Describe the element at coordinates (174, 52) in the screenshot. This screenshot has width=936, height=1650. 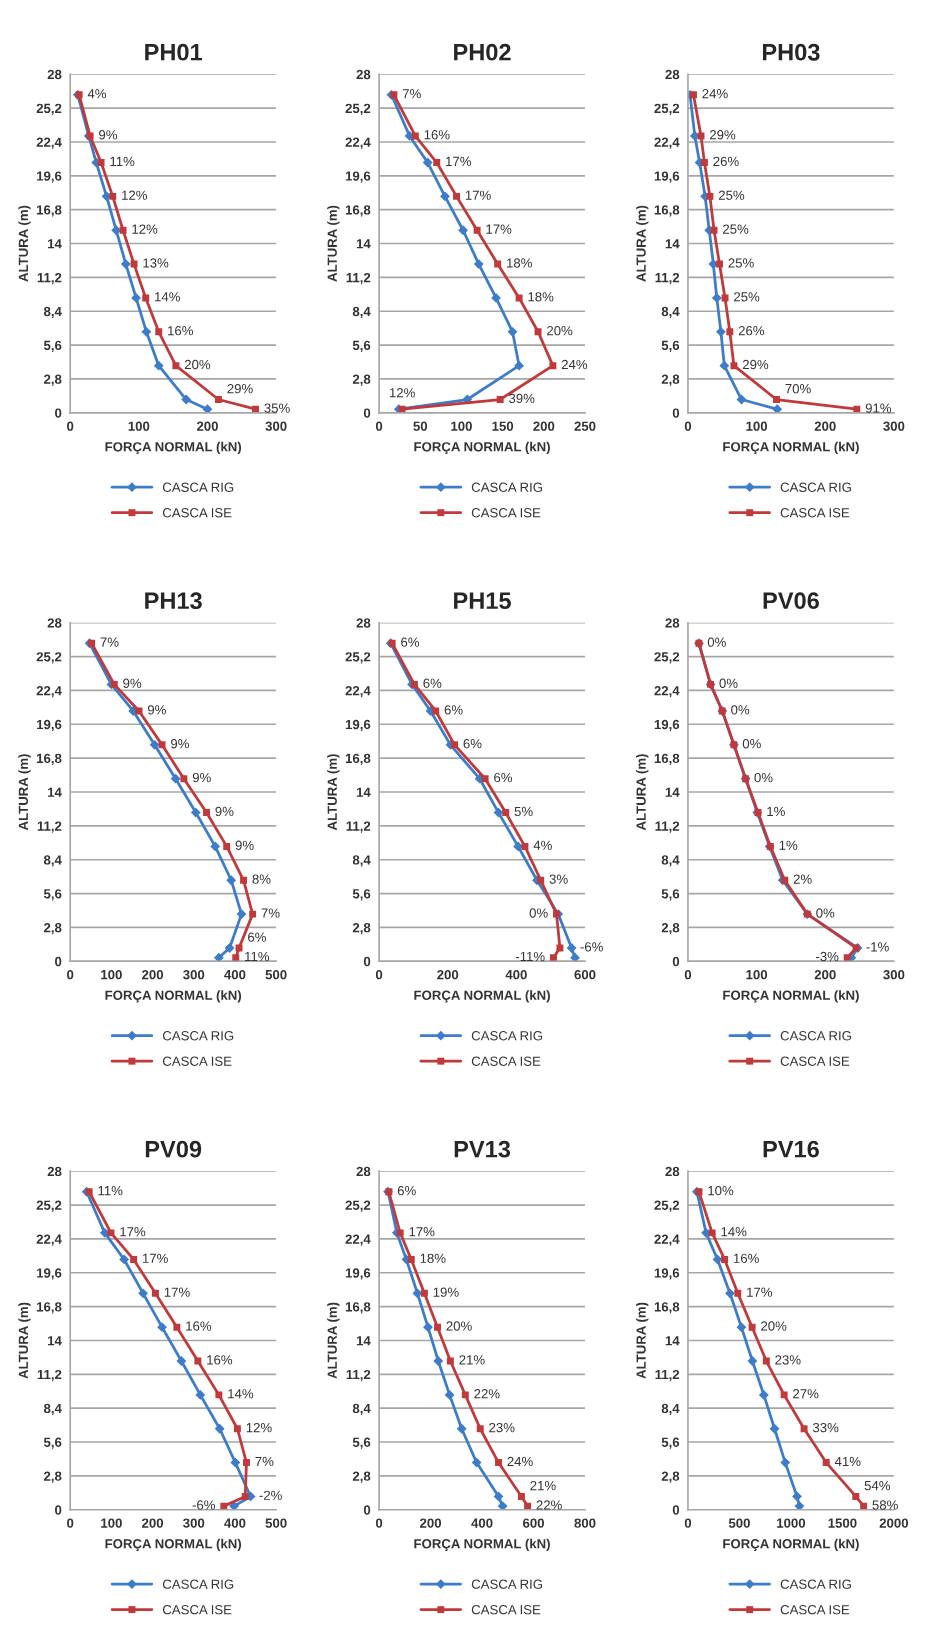
I see `chart-title: PH01` at that location.